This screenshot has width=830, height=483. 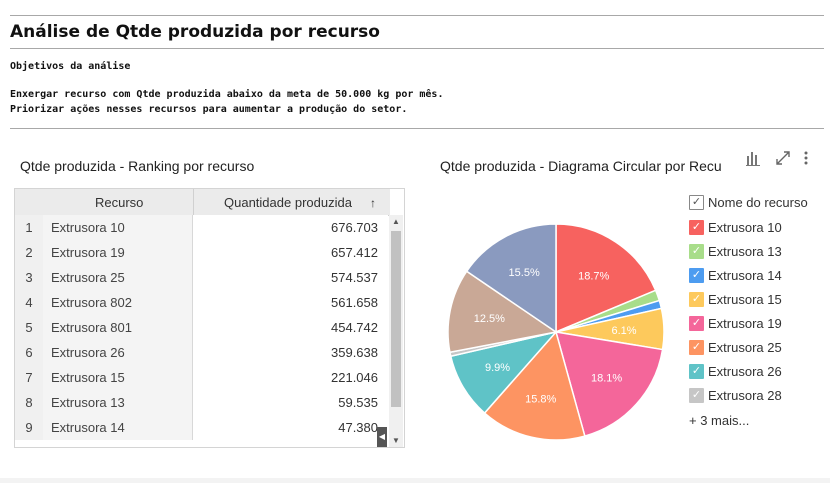 I want to click on cell-recurso: Extrusora 14, so click(x=118, y=427).